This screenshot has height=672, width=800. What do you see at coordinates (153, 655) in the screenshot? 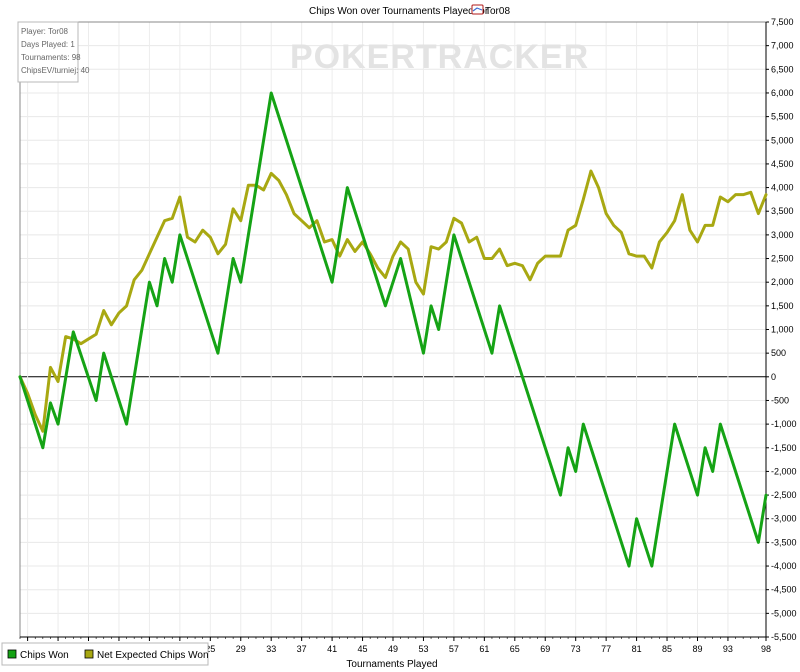
I see `legend-label-net-expected: Net Expected Chips Won` at bounding box center [153, 655].